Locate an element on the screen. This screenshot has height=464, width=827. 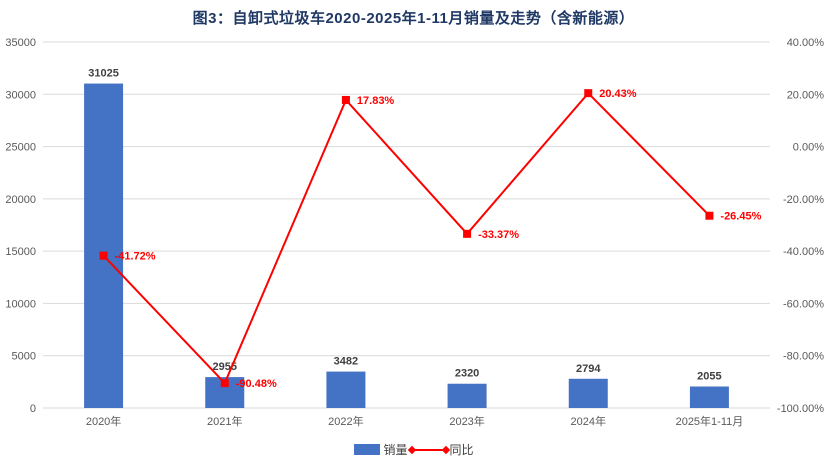
yoy-legend-line-icon is located at coordinates (428, 450).